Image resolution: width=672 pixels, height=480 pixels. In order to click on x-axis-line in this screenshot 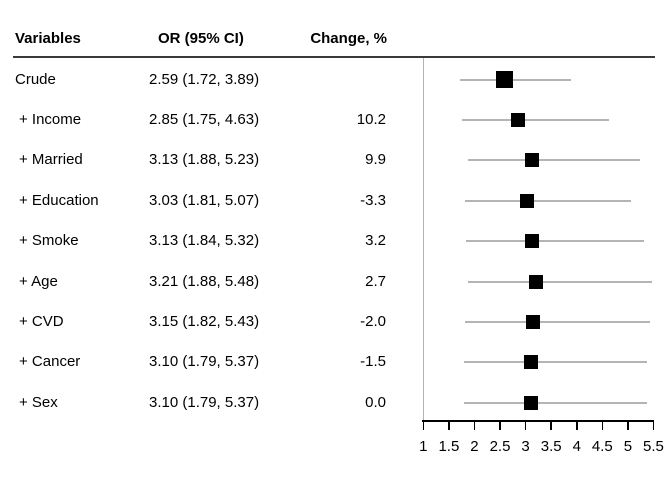, I will do `click(538, 421)`.